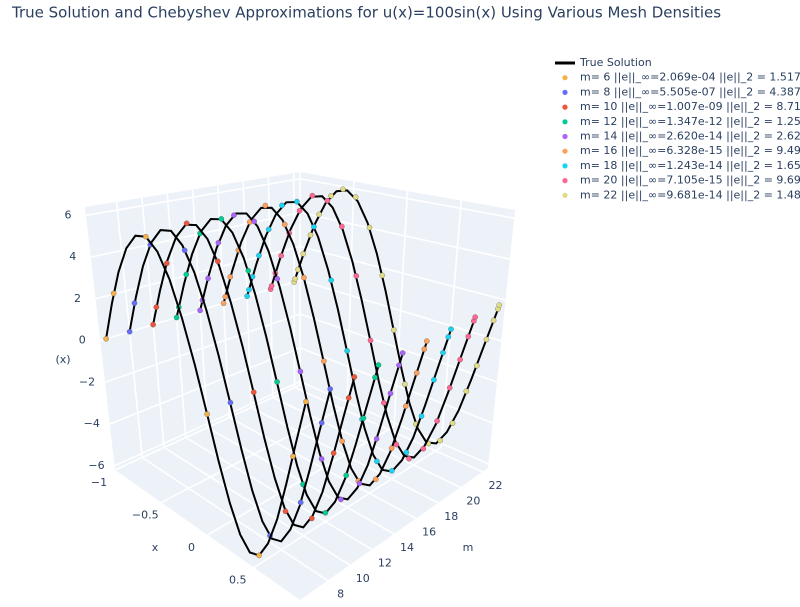 The height and width of the screenshot is (607, 800). I want to click on back-wall, so click(407, 320).